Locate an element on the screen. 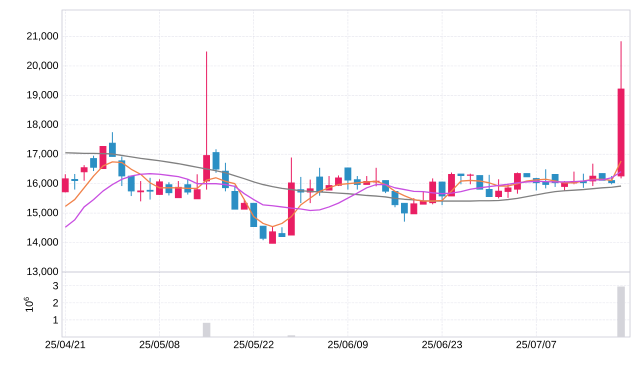  y-tick-label: 13,000 is located at coordinates (42, 272).